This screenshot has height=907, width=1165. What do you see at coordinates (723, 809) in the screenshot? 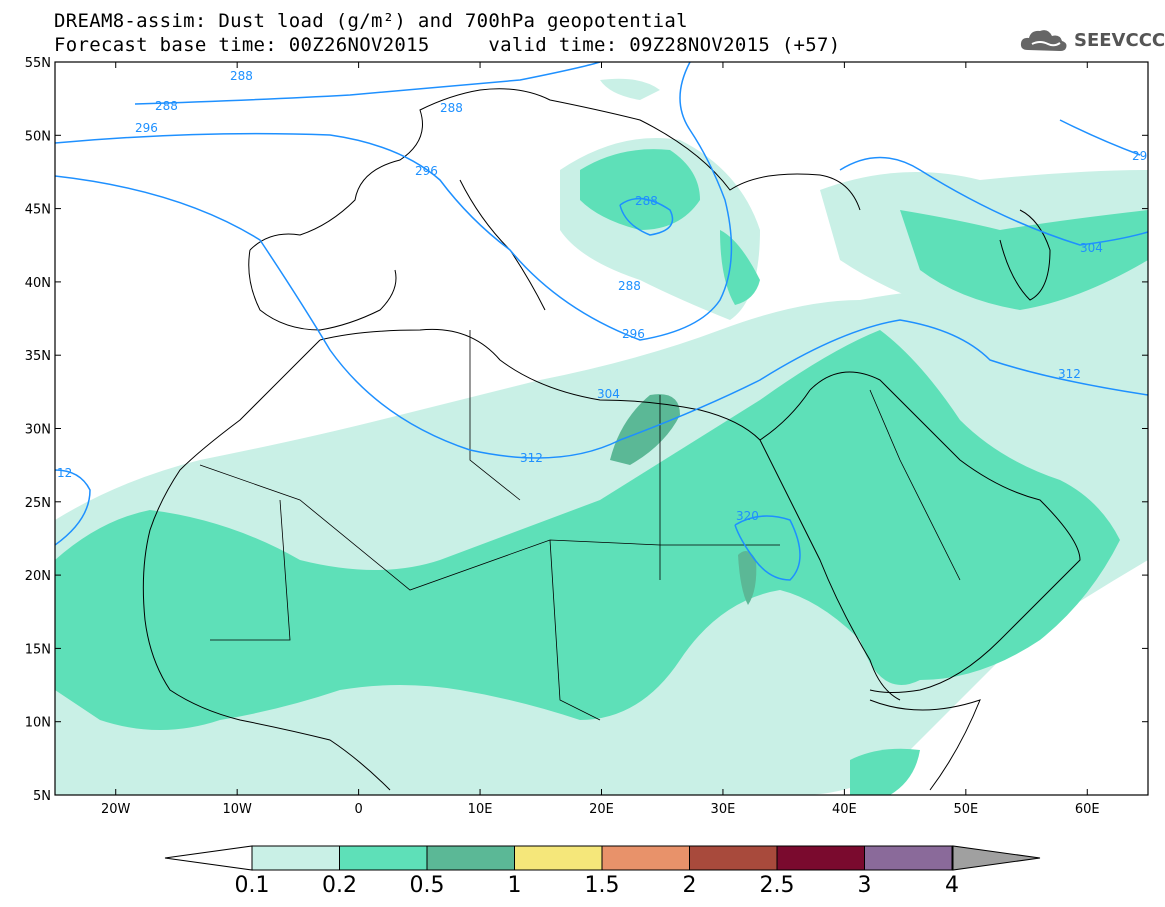
I see `lon-tick-label: 30E` at bounding box center [723, 809].